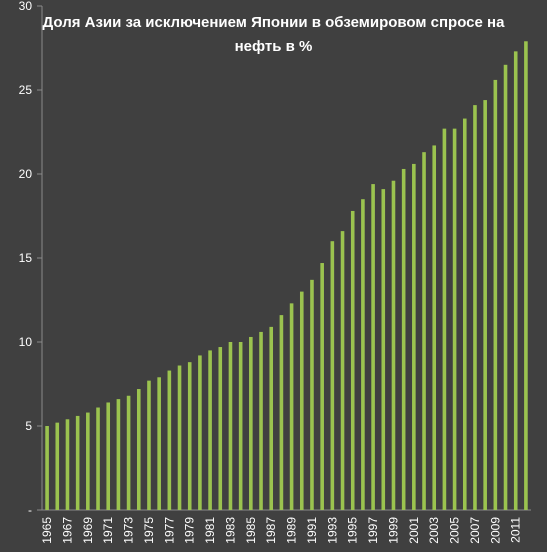  Describe the element at coordinates (414, 530) in the screenshot. I see `x-tick-label: 2001` at that location.